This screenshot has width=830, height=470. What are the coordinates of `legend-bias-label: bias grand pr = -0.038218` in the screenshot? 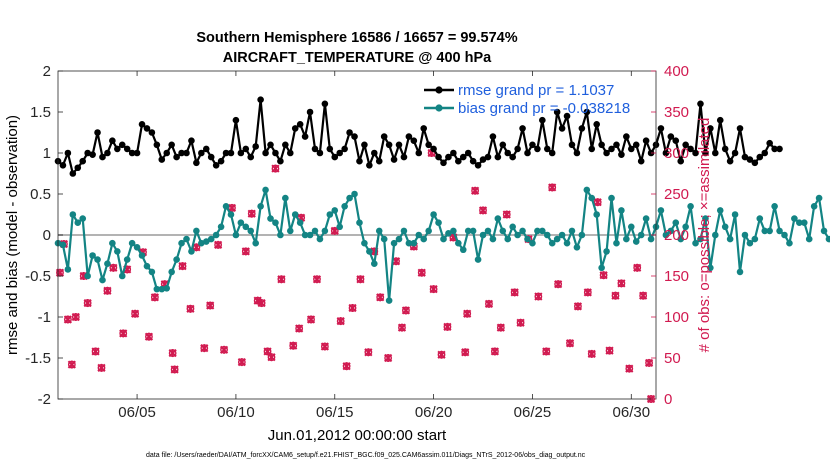 It's located at (544, 108).